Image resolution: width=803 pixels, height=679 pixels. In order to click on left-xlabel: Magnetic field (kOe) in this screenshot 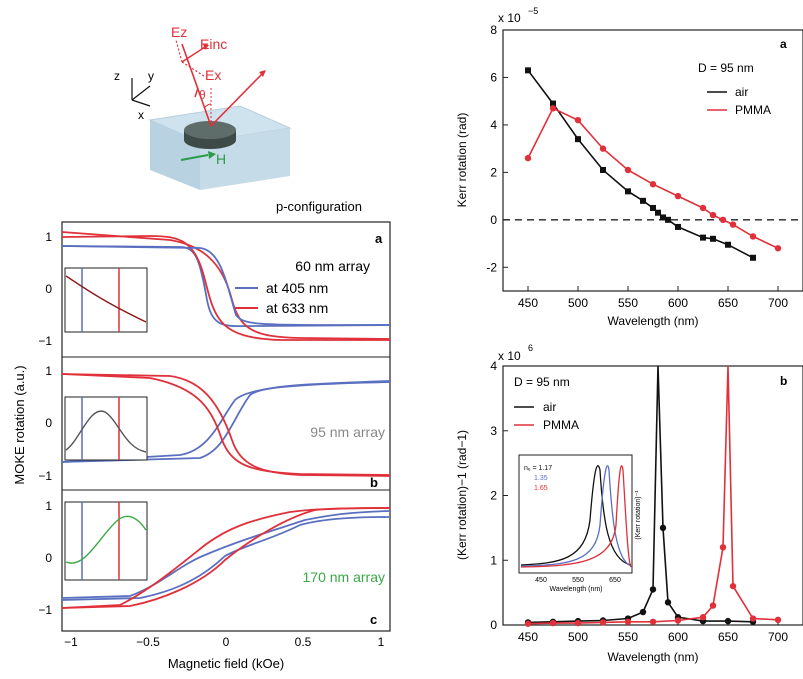, I will do `click(226, 663)`.